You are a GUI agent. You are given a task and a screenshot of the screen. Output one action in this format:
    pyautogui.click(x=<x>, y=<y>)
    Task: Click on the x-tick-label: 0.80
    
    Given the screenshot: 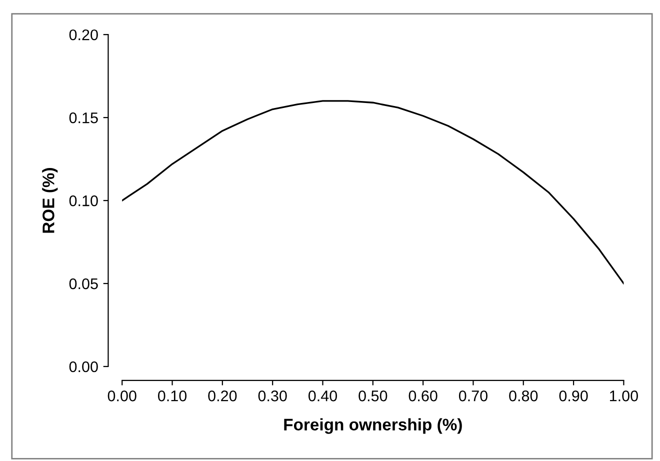 What is the action you would take?
    pyautogui.click(x=523, y=396)
    